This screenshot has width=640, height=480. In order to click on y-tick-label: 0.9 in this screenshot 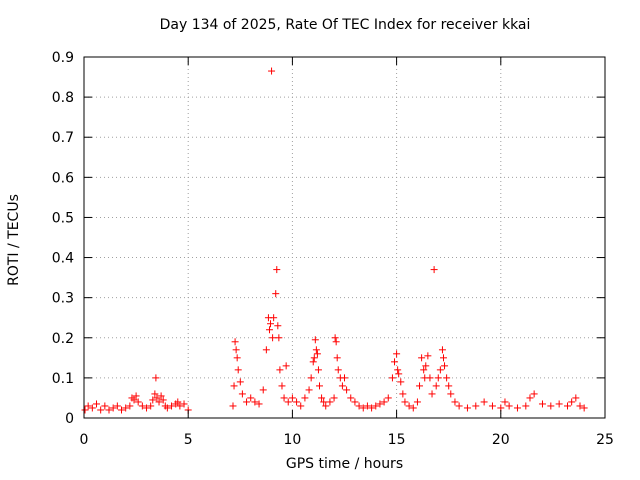, I will do `click(63, 58)`.